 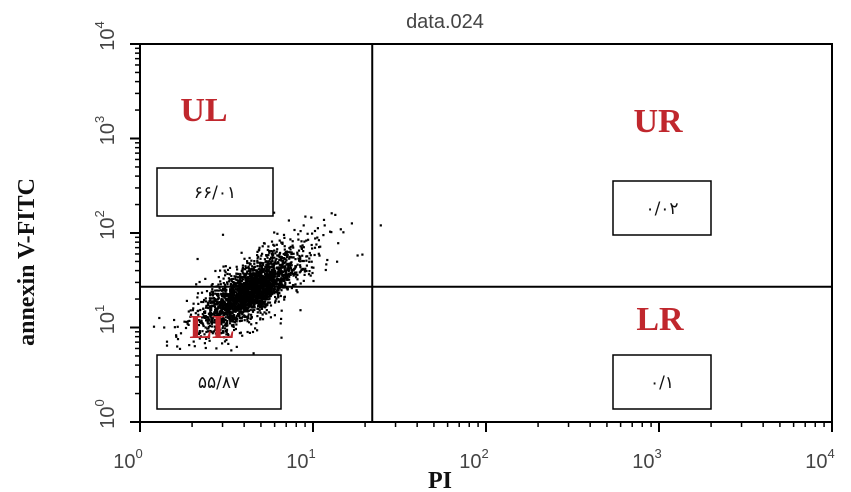 I want to click on quadrant-value-lr: ۰/۱, so click(x=662, y=383).